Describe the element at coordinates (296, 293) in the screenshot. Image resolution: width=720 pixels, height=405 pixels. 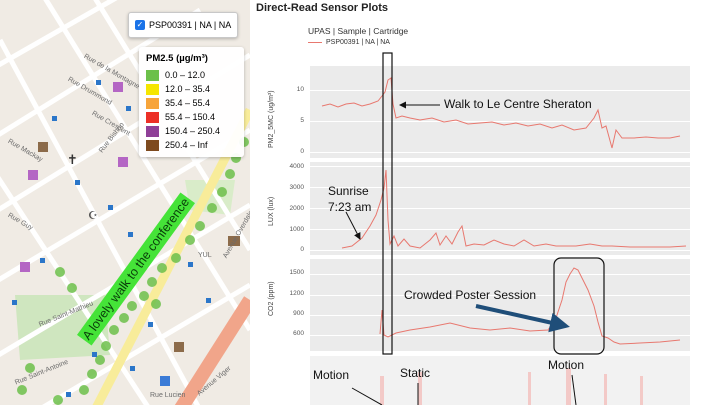
I see `y-tick: 1200` at that location.